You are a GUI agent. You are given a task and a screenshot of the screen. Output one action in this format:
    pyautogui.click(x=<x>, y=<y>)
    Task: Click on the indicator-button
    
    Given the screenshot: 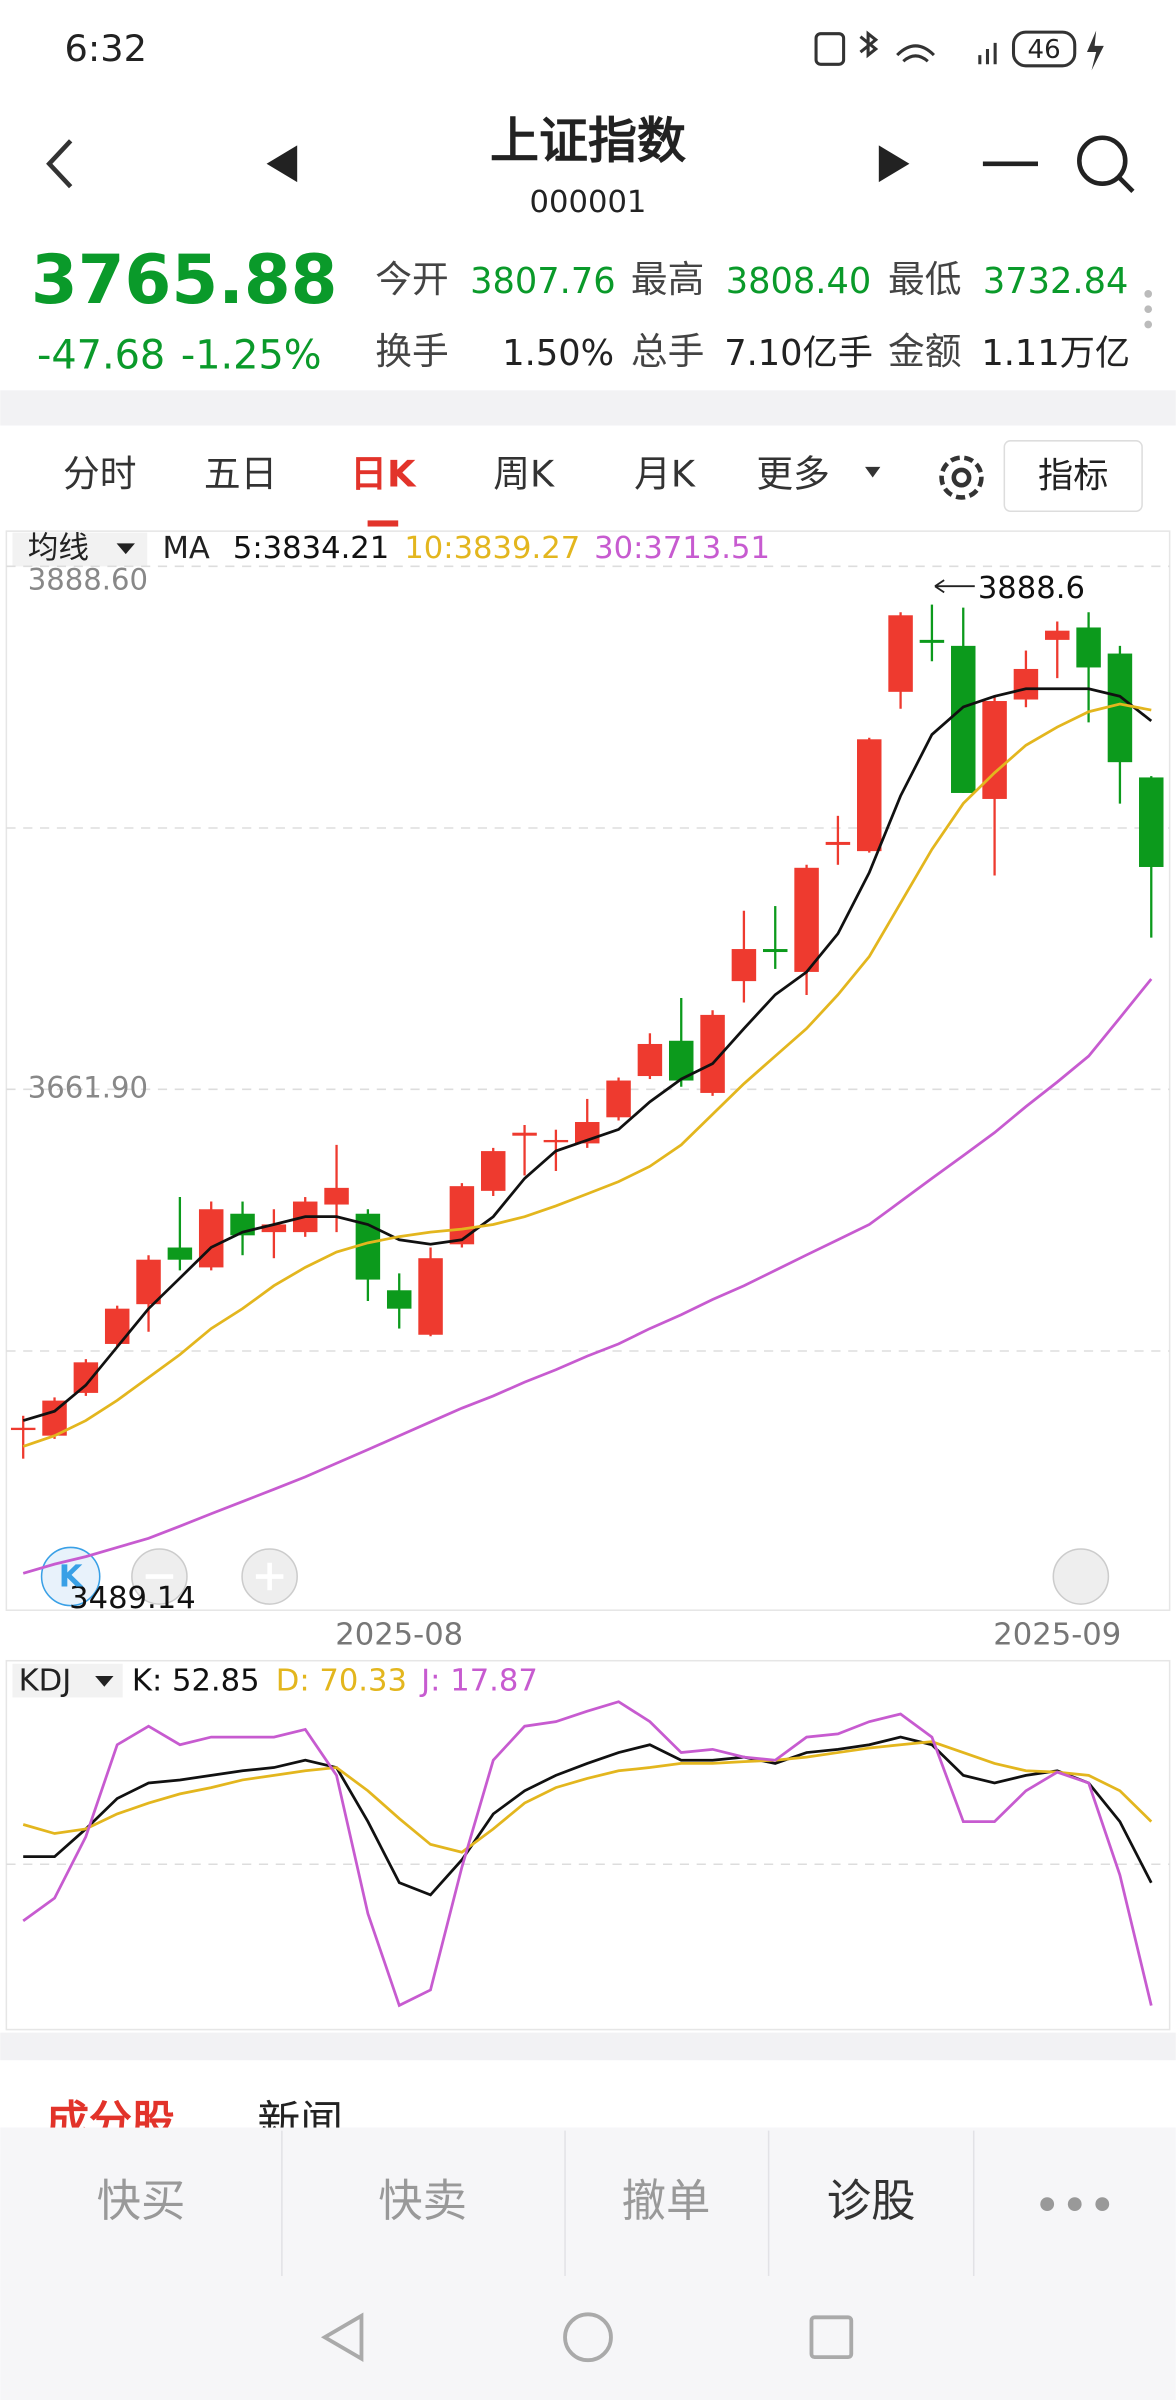 What is the action you would take?
    pyautogui.click(x=1073, y=476)
    